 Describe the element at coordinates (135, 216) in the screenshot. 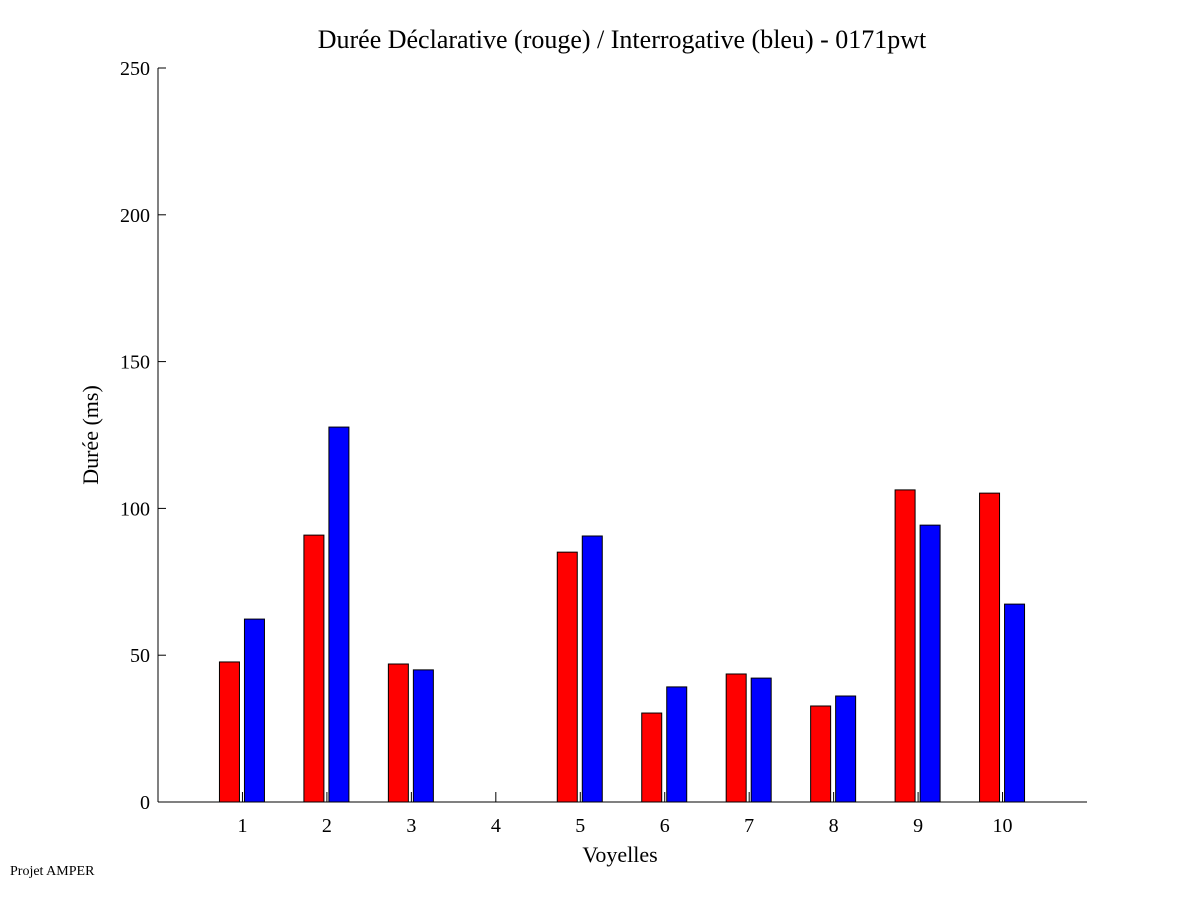

I see `y-tick-label: 200` at that location.